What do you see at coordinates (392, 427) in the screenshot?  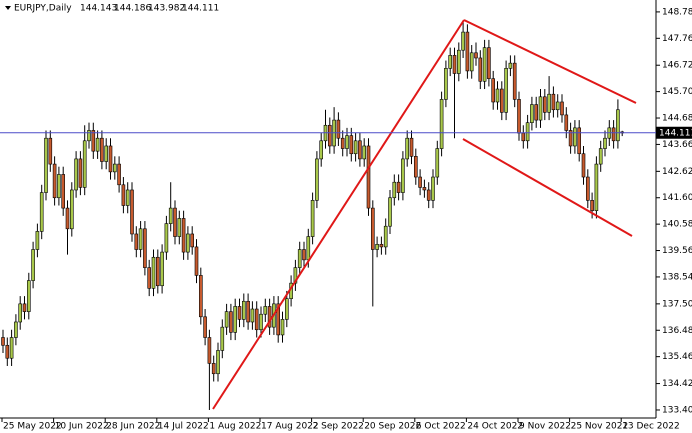 I see `x-tick-label: 20 Sep 2022` at bounding box center [392, 427].